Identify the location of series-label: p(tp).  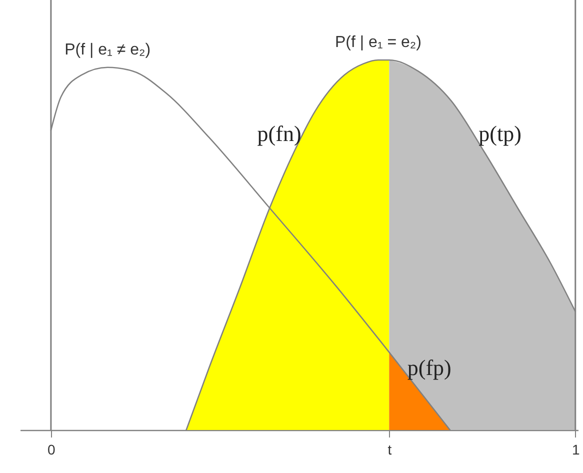
(500, 133).